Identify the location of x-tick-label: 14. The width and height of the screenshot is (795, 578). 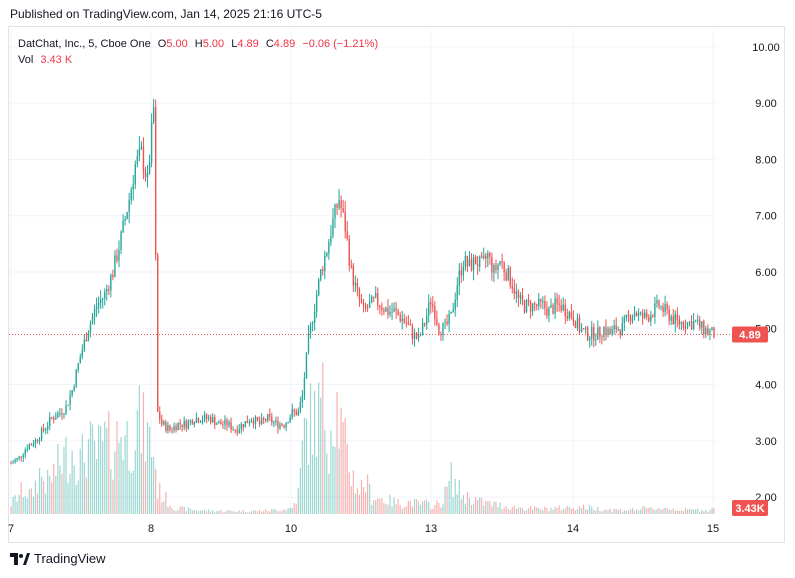
(573, 529).